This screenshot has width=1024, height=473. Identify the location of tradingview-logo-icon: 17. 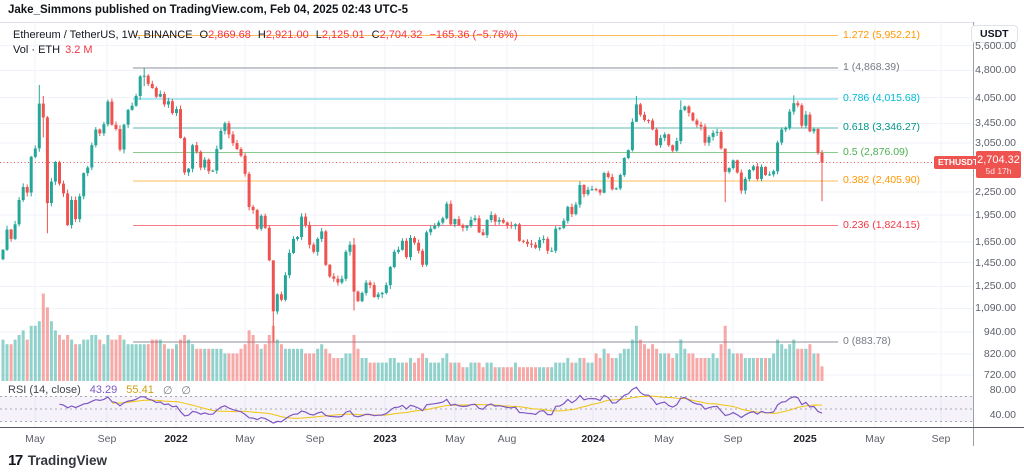
(15, 460).